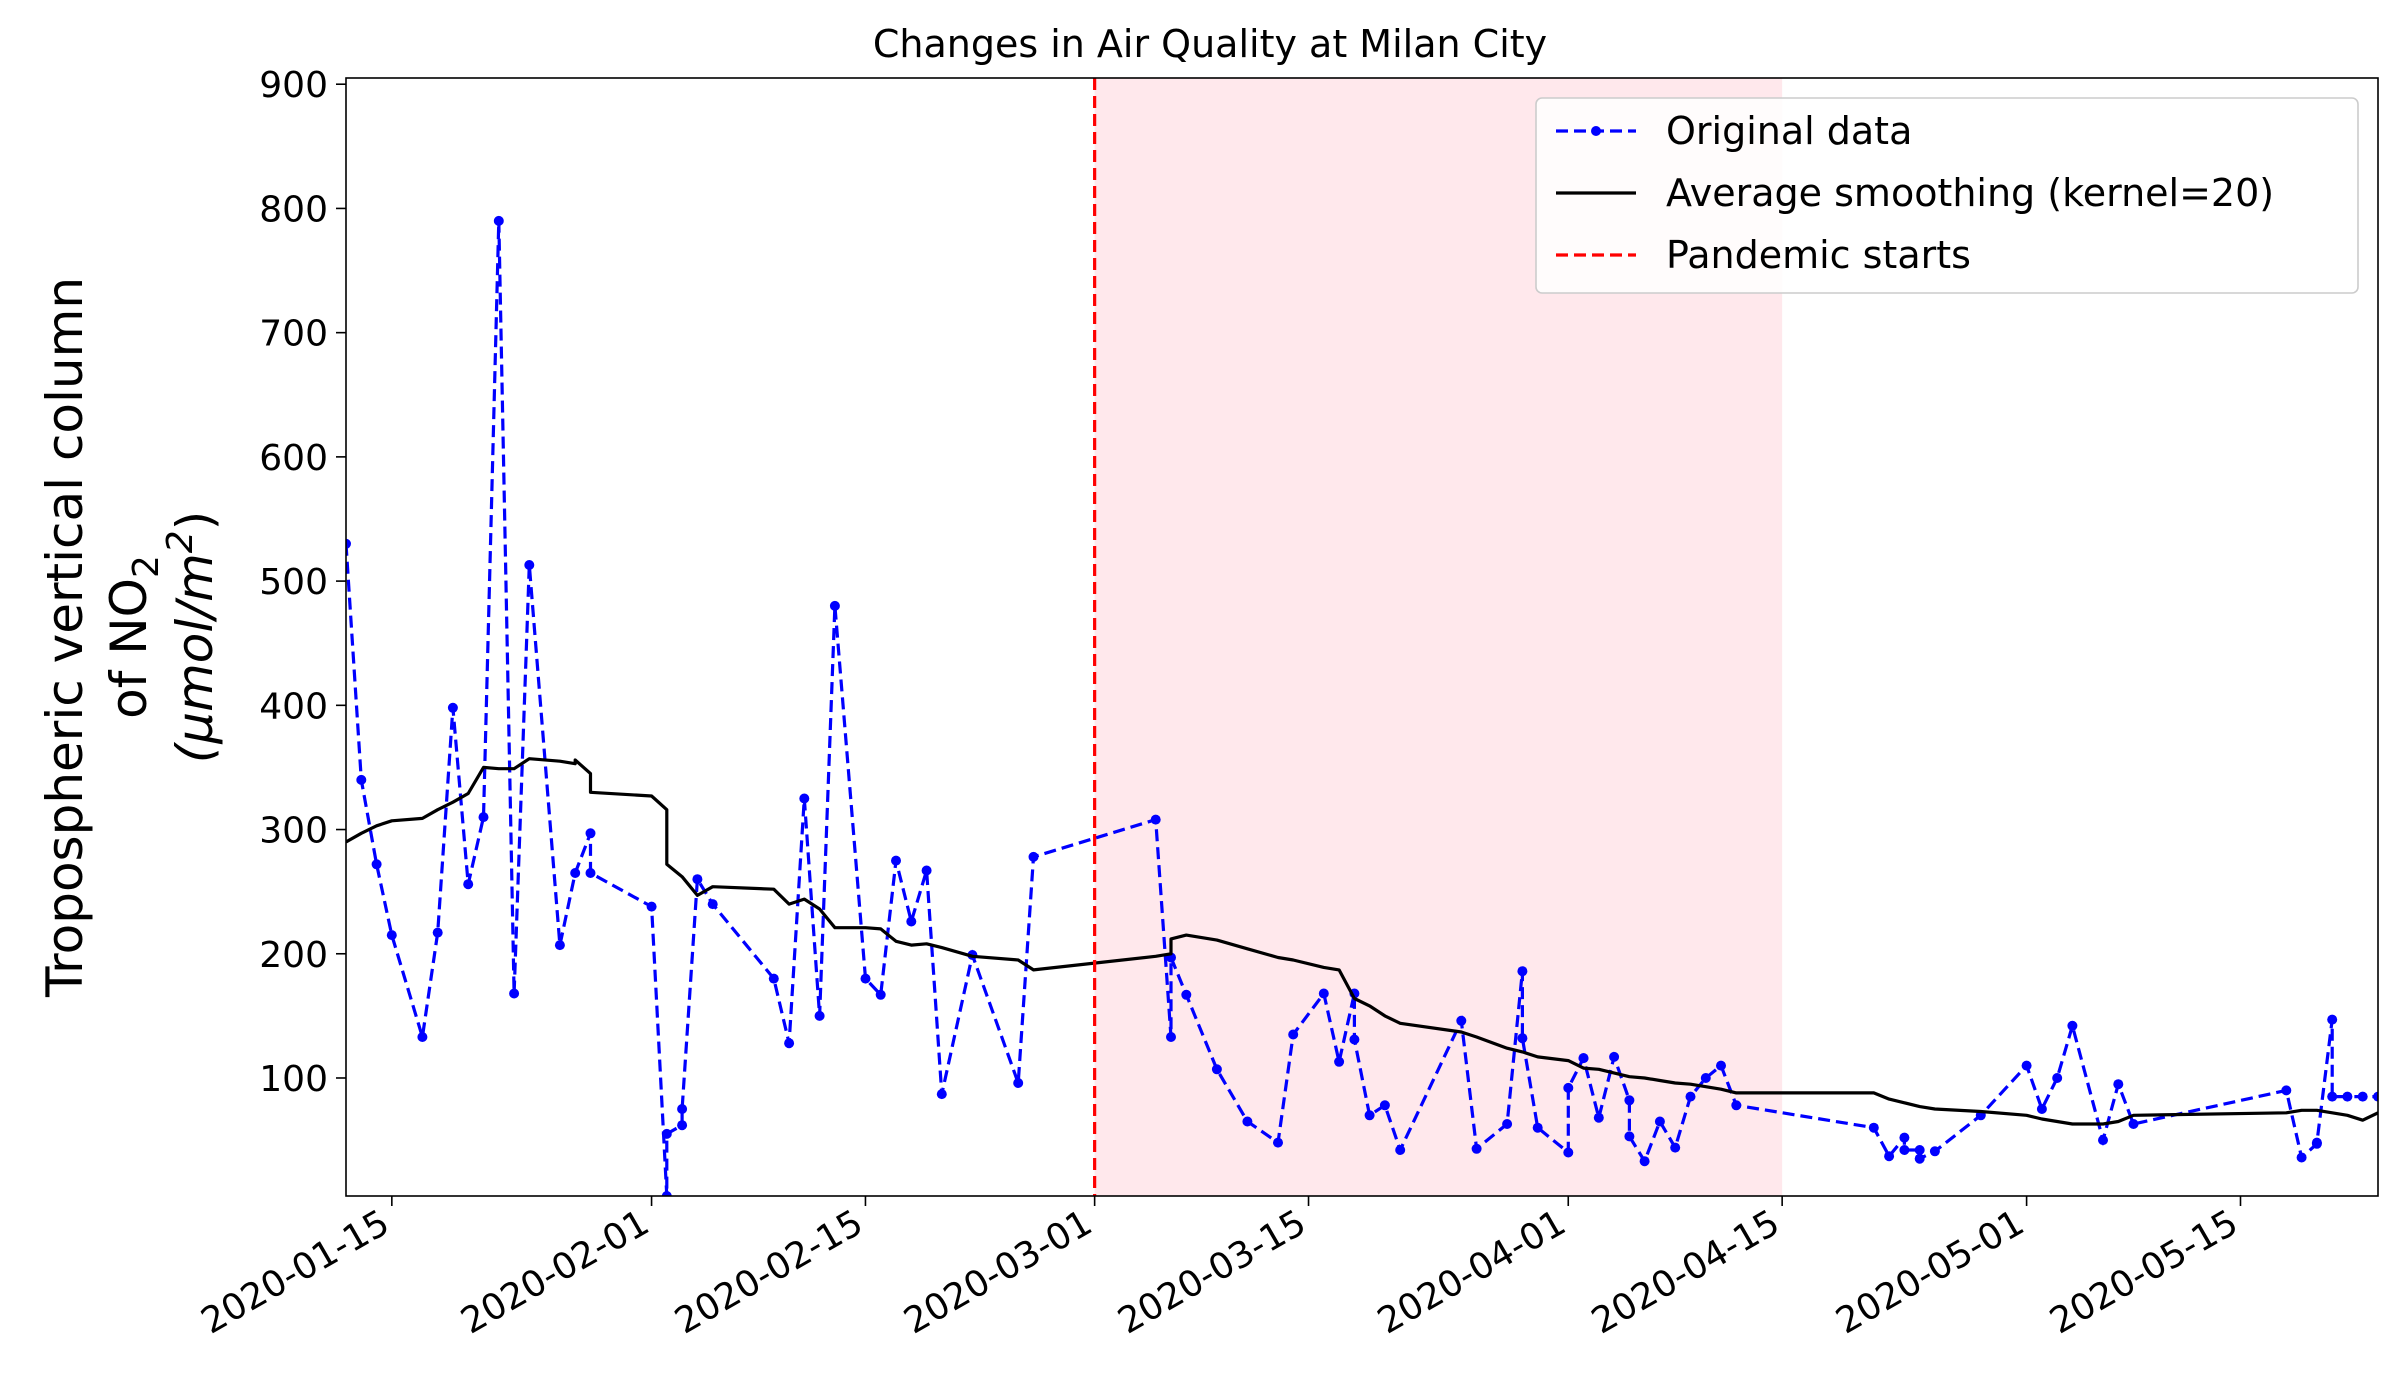 The height and width of the screenshot is (1400, 2400). Describe the element at coordinates (65, 637) in the screenshot. I see `y-axis-label-line1: Tropospheric vertical column` at that location.